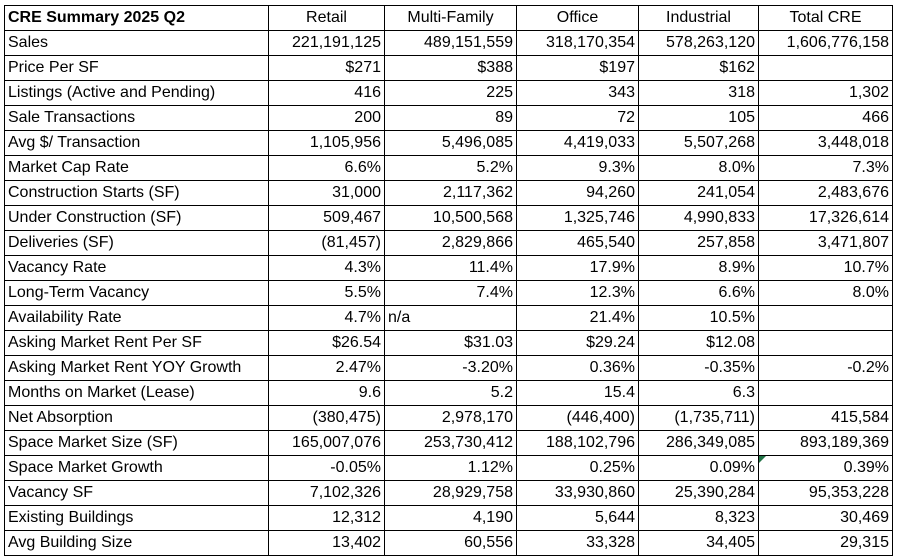 The height and width of the screenshot is (560, 898). Describe the element at coordinates (450, 443) in the screenshot. I see `cell-multi-family: 253,730,412` at that location.